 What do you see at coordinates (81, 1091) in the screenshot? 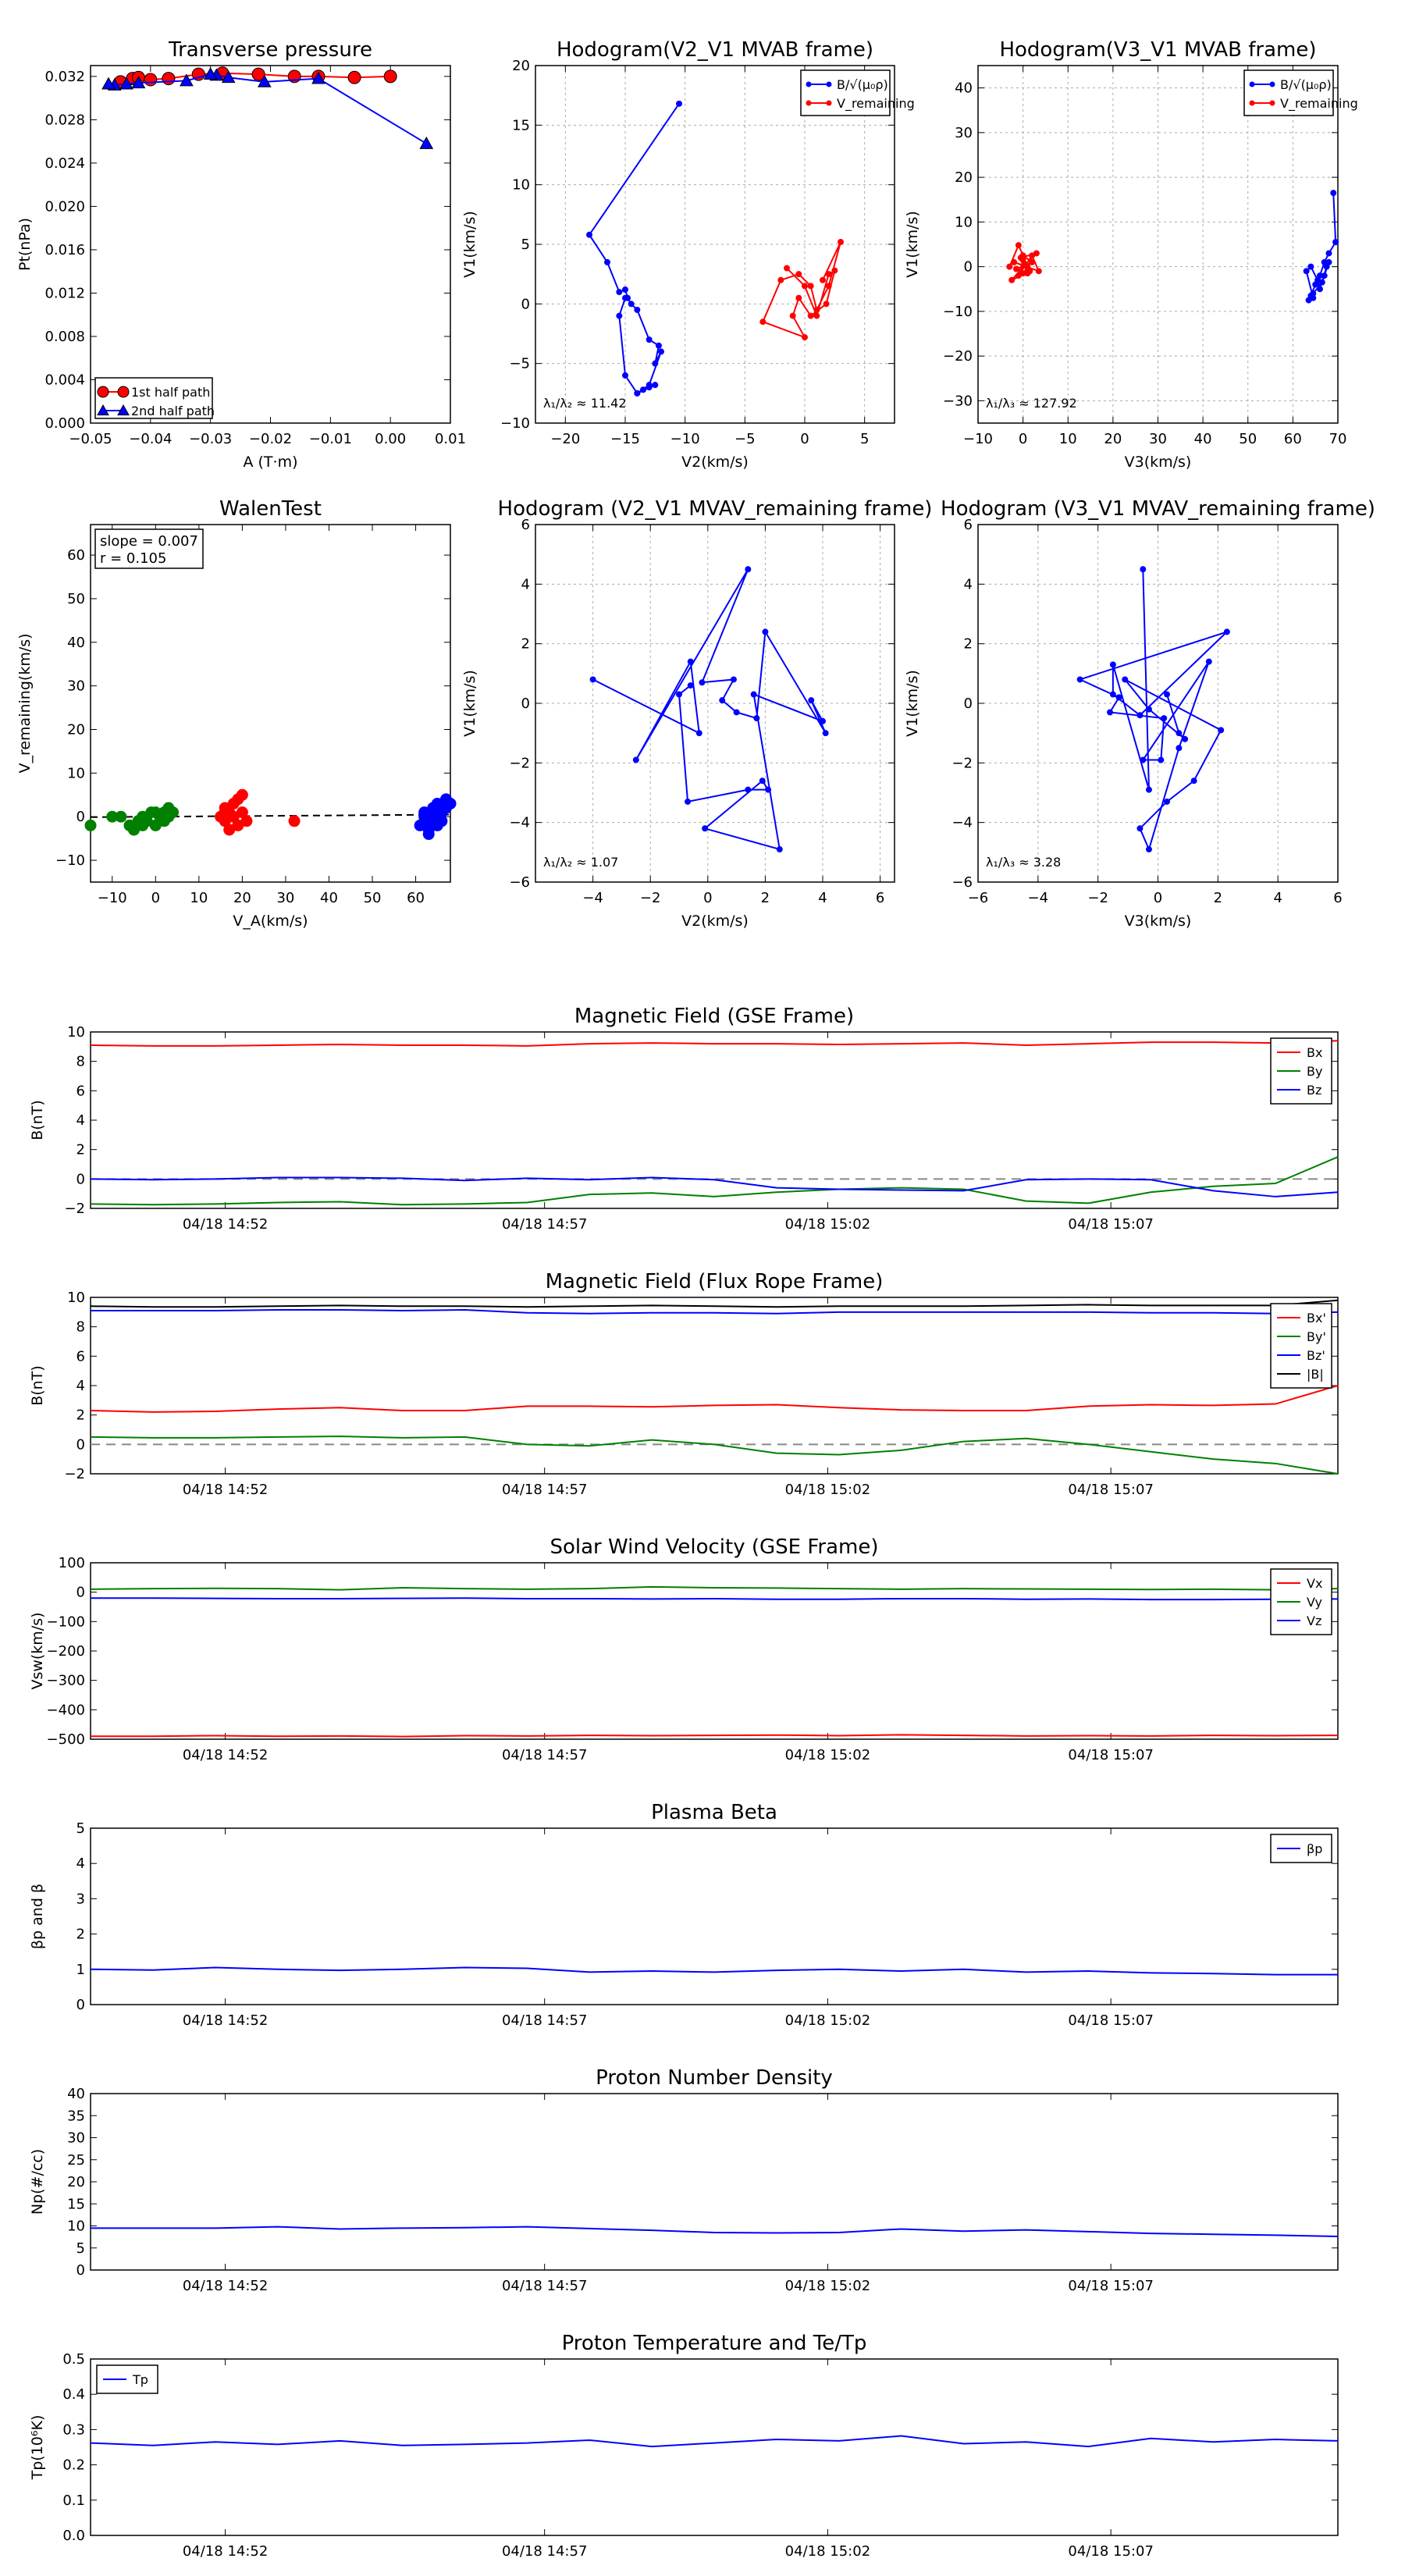
I see `y-tick-label: 6` at bounding box center [81, 1091].